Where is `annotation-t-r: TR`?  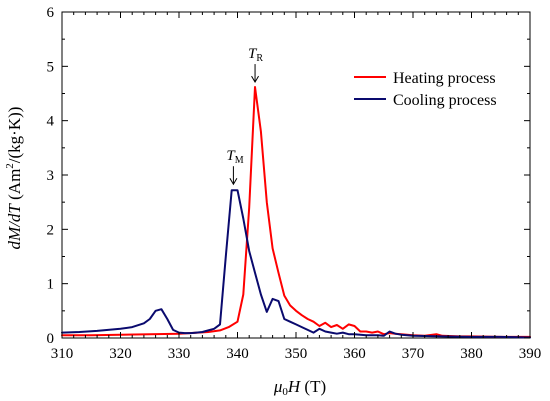
annotation-t-r: TR is located at coordinates (255, 65).